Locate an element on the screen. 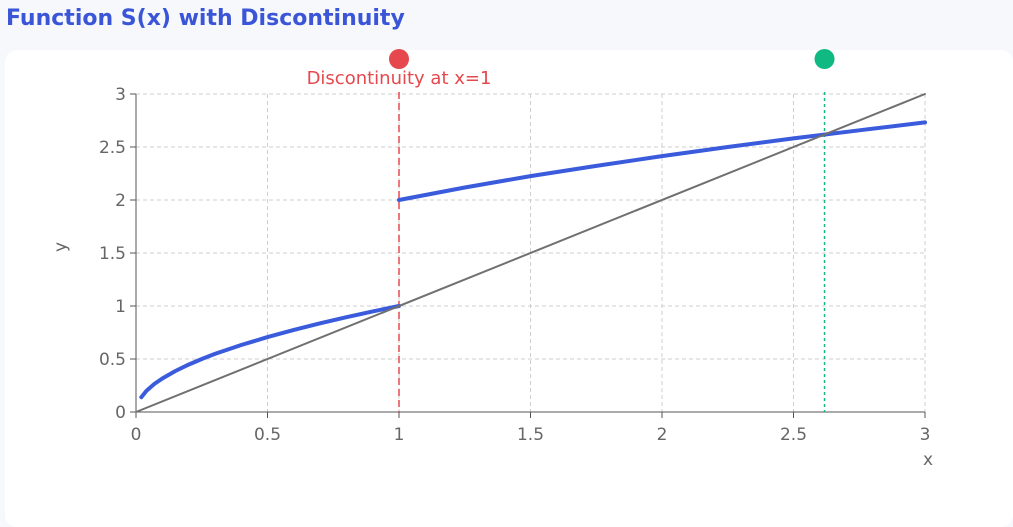 The width and height of the screenshot is (1013, 527). y-tick-label: 1 is located at coordinates (120, 307).